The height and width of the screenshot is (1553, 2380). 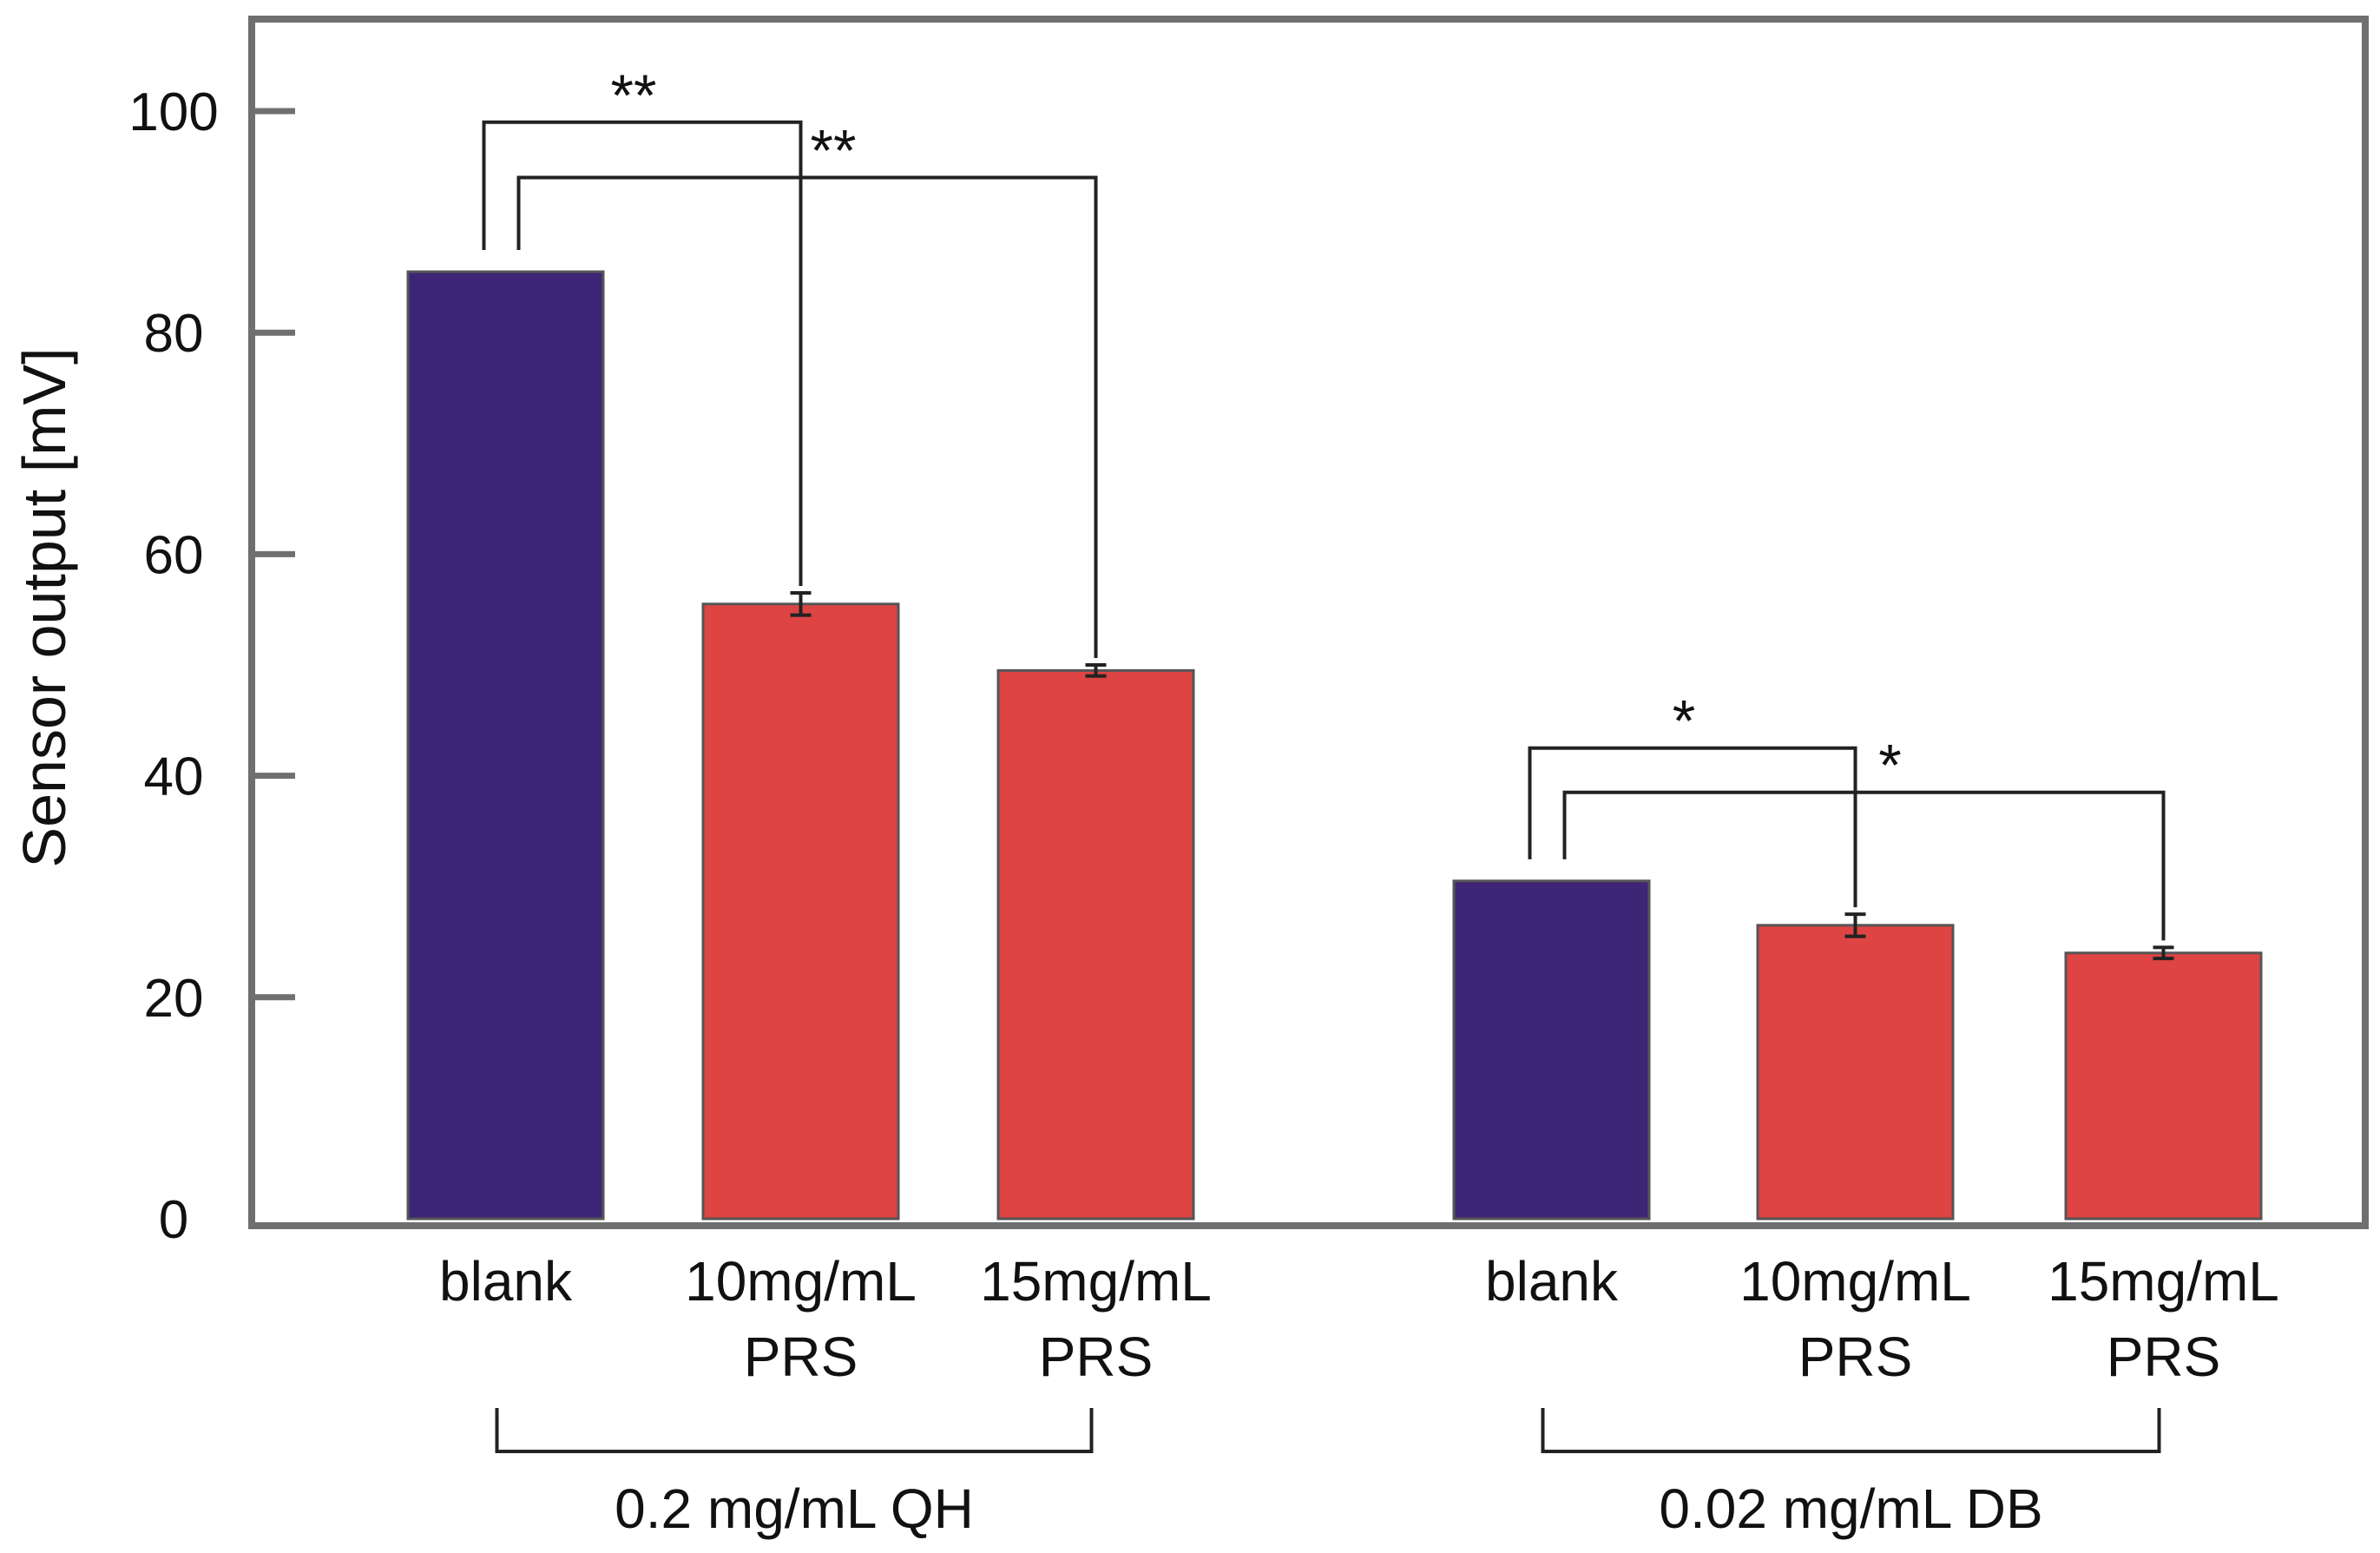 I want to click on y-tick-label: 40, so click(x=174, y=777).